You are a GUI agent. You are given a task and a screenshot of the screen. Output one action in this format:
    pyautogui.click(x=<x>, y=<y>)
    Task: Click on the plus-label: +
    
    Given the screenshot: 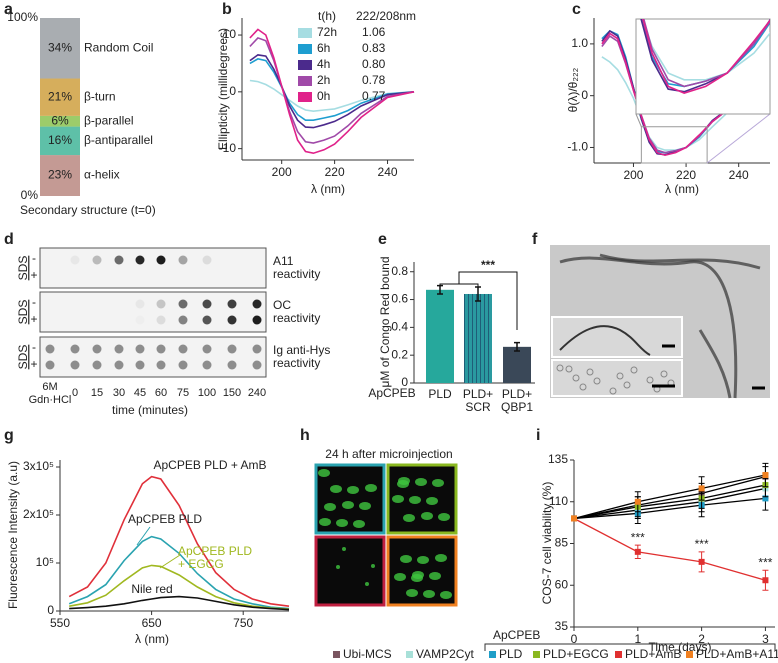 What is the action you would take?
    pyautogui.click(x=33, y=319)
    